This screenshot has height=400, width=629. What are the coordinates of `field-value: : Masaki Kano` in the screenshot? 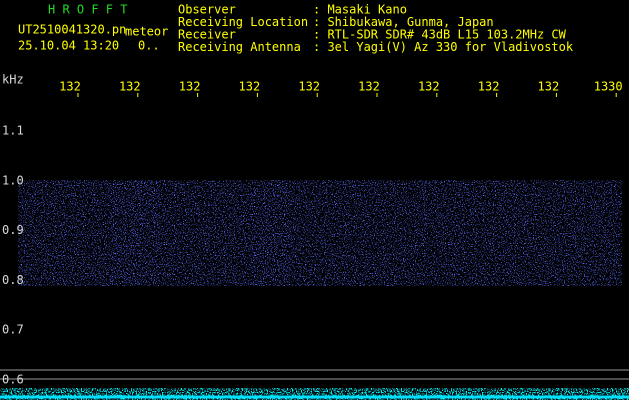 It's located at (360, 10).